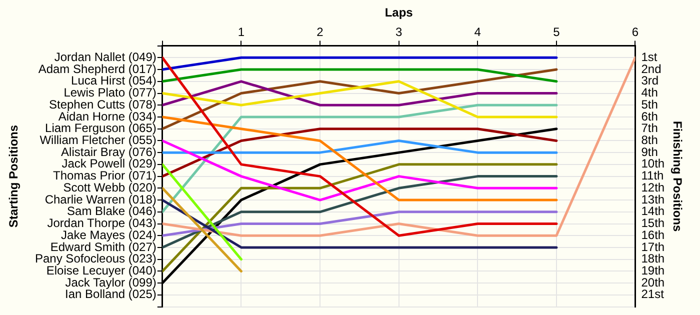 Image resolution: width=700 pixels, height=315 pixels. Describe the element at coordinates (653, 211) in the screenshot. I see `y2-tick-label: 14th` at that location.